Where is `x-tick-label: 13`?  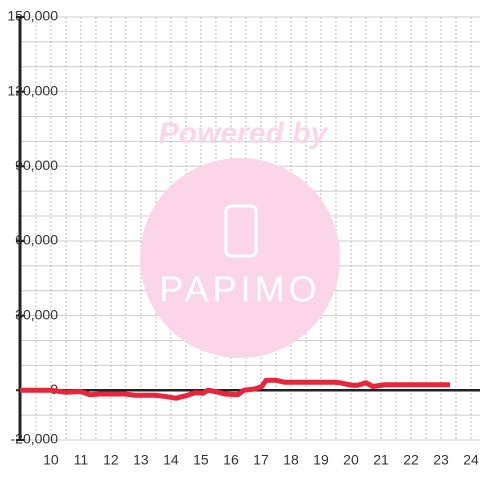 x-tick-label: 13 is located at coordinates (141, 460).